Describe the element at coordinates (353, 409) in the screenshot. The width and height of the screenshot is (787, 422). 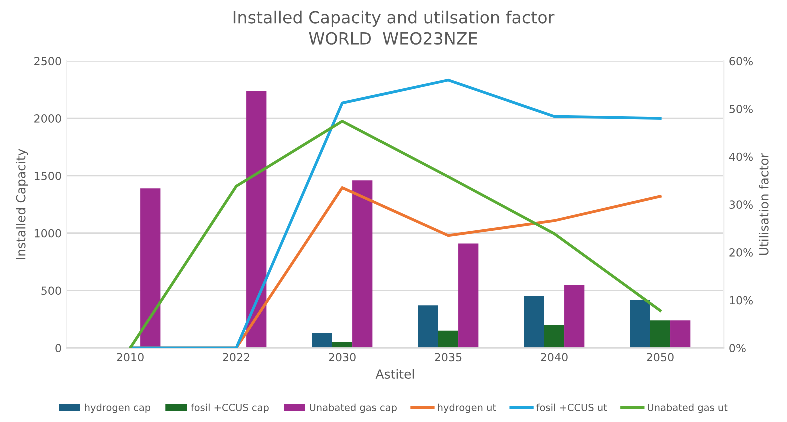
I see `legend-label: Unabated gas cap` at that location.